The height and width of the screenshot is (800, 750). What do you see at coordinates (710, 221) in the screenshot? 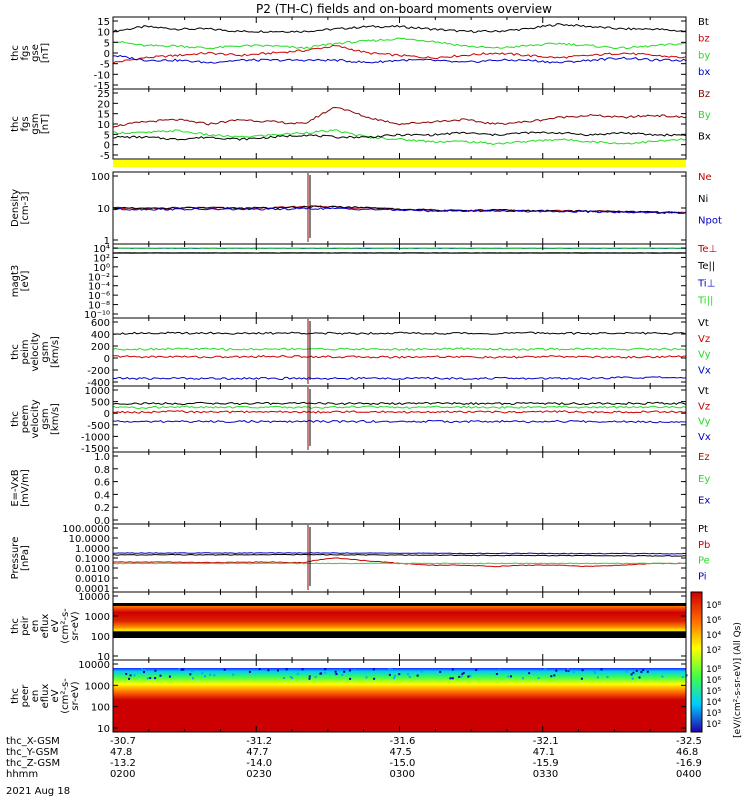
I see `legend-Npot: Npot` at bounding box center [710, 221].